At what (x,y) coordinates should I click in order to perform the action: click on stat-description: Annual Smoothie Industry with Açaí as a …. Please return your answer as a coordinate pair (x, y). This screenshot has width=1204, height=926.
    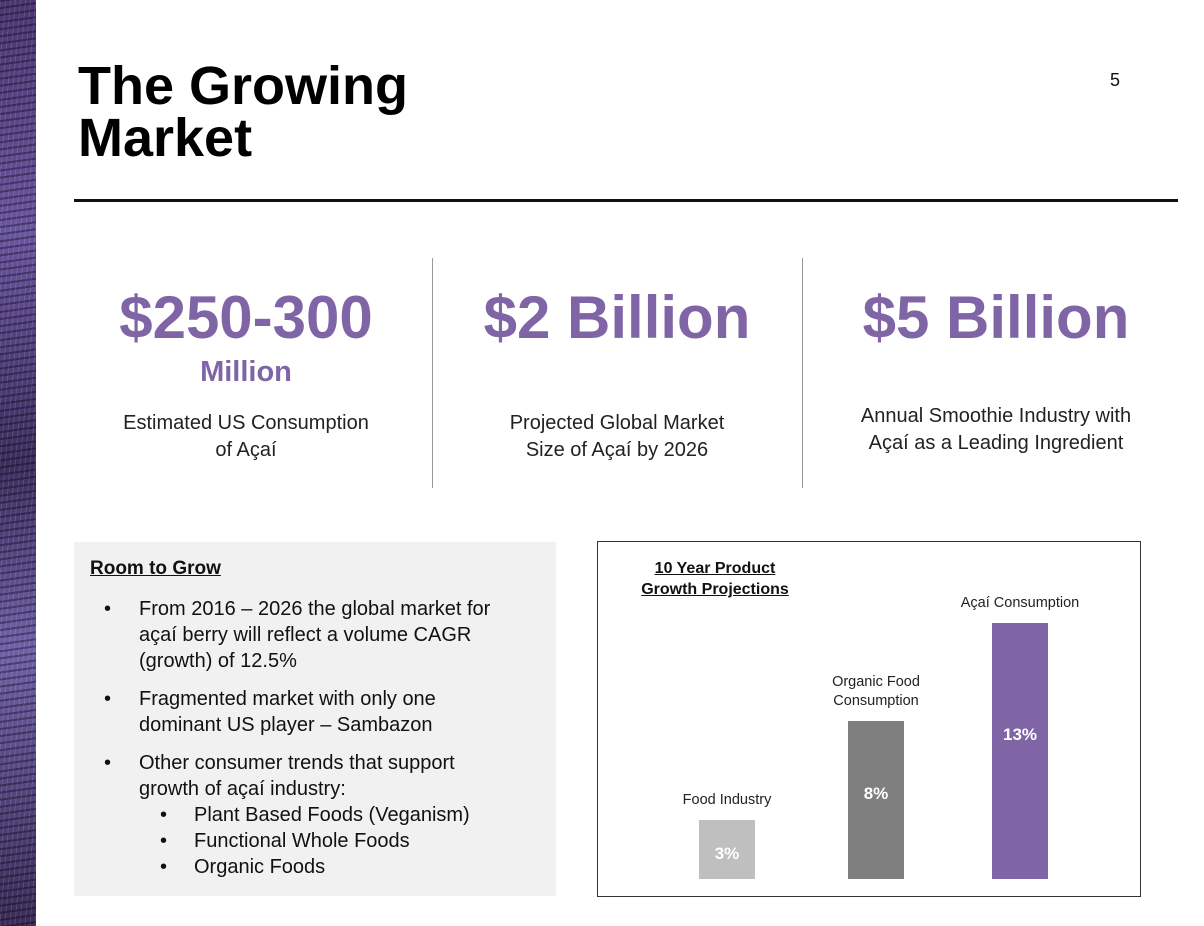
    Looking at the image, I should click on (996, 430).